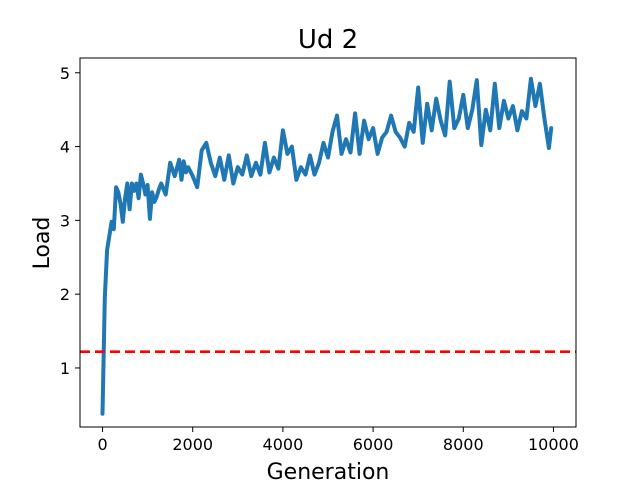 The height and width of the screenshot is (480, 640). I want to click on y-tick-label: 2, so click(65, 294).